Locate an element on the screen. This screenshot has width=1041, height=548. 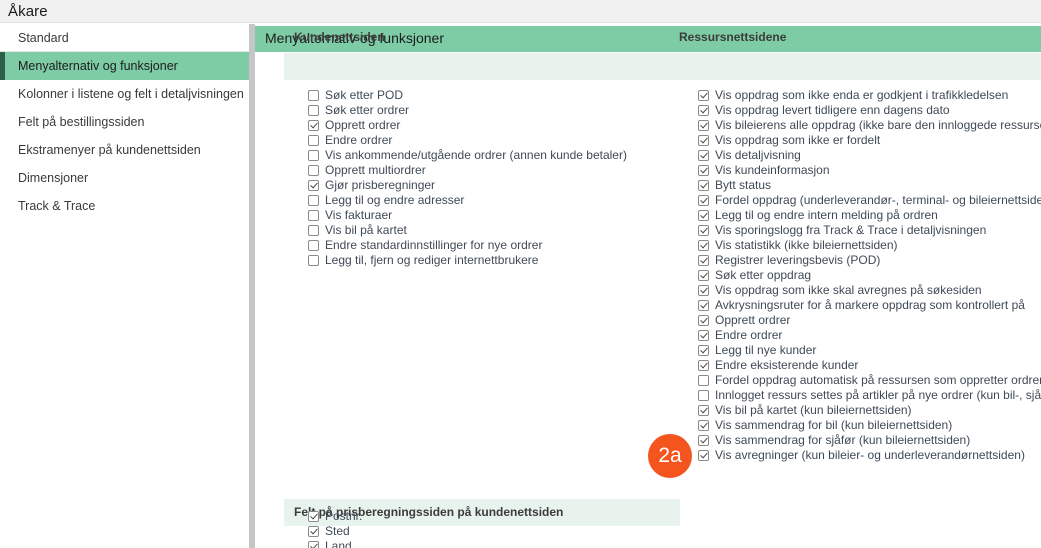
checkbox-row: Endre eksisterende kunder is located at coordinates (869, 365).